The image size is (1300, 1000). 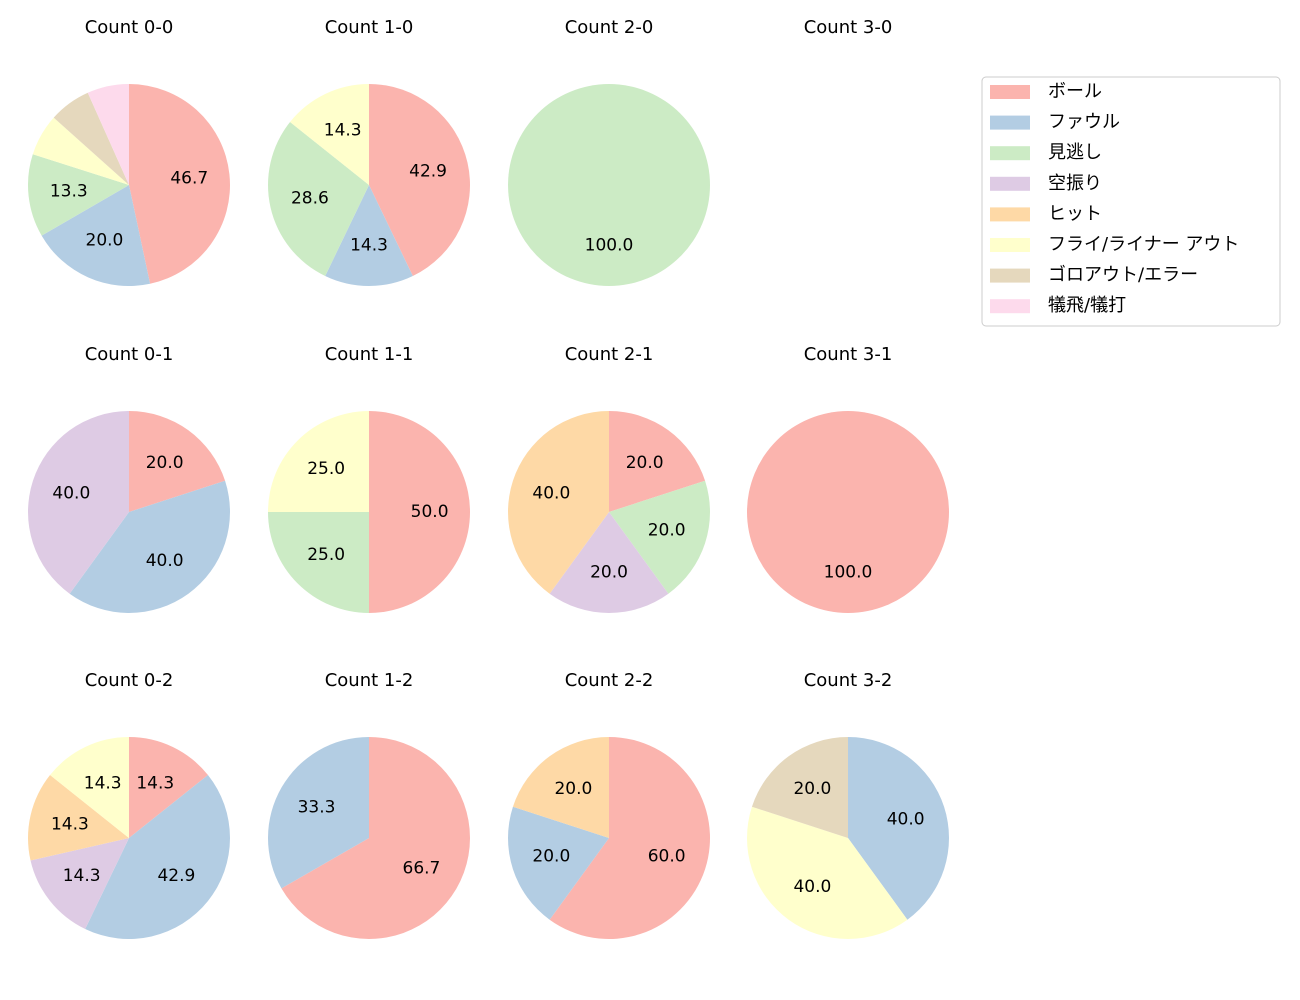 What do you see at coordinates (1075, 152) in the screenshot?
I see `legend-label: 見逃し` at bounding box center [1075, 152].